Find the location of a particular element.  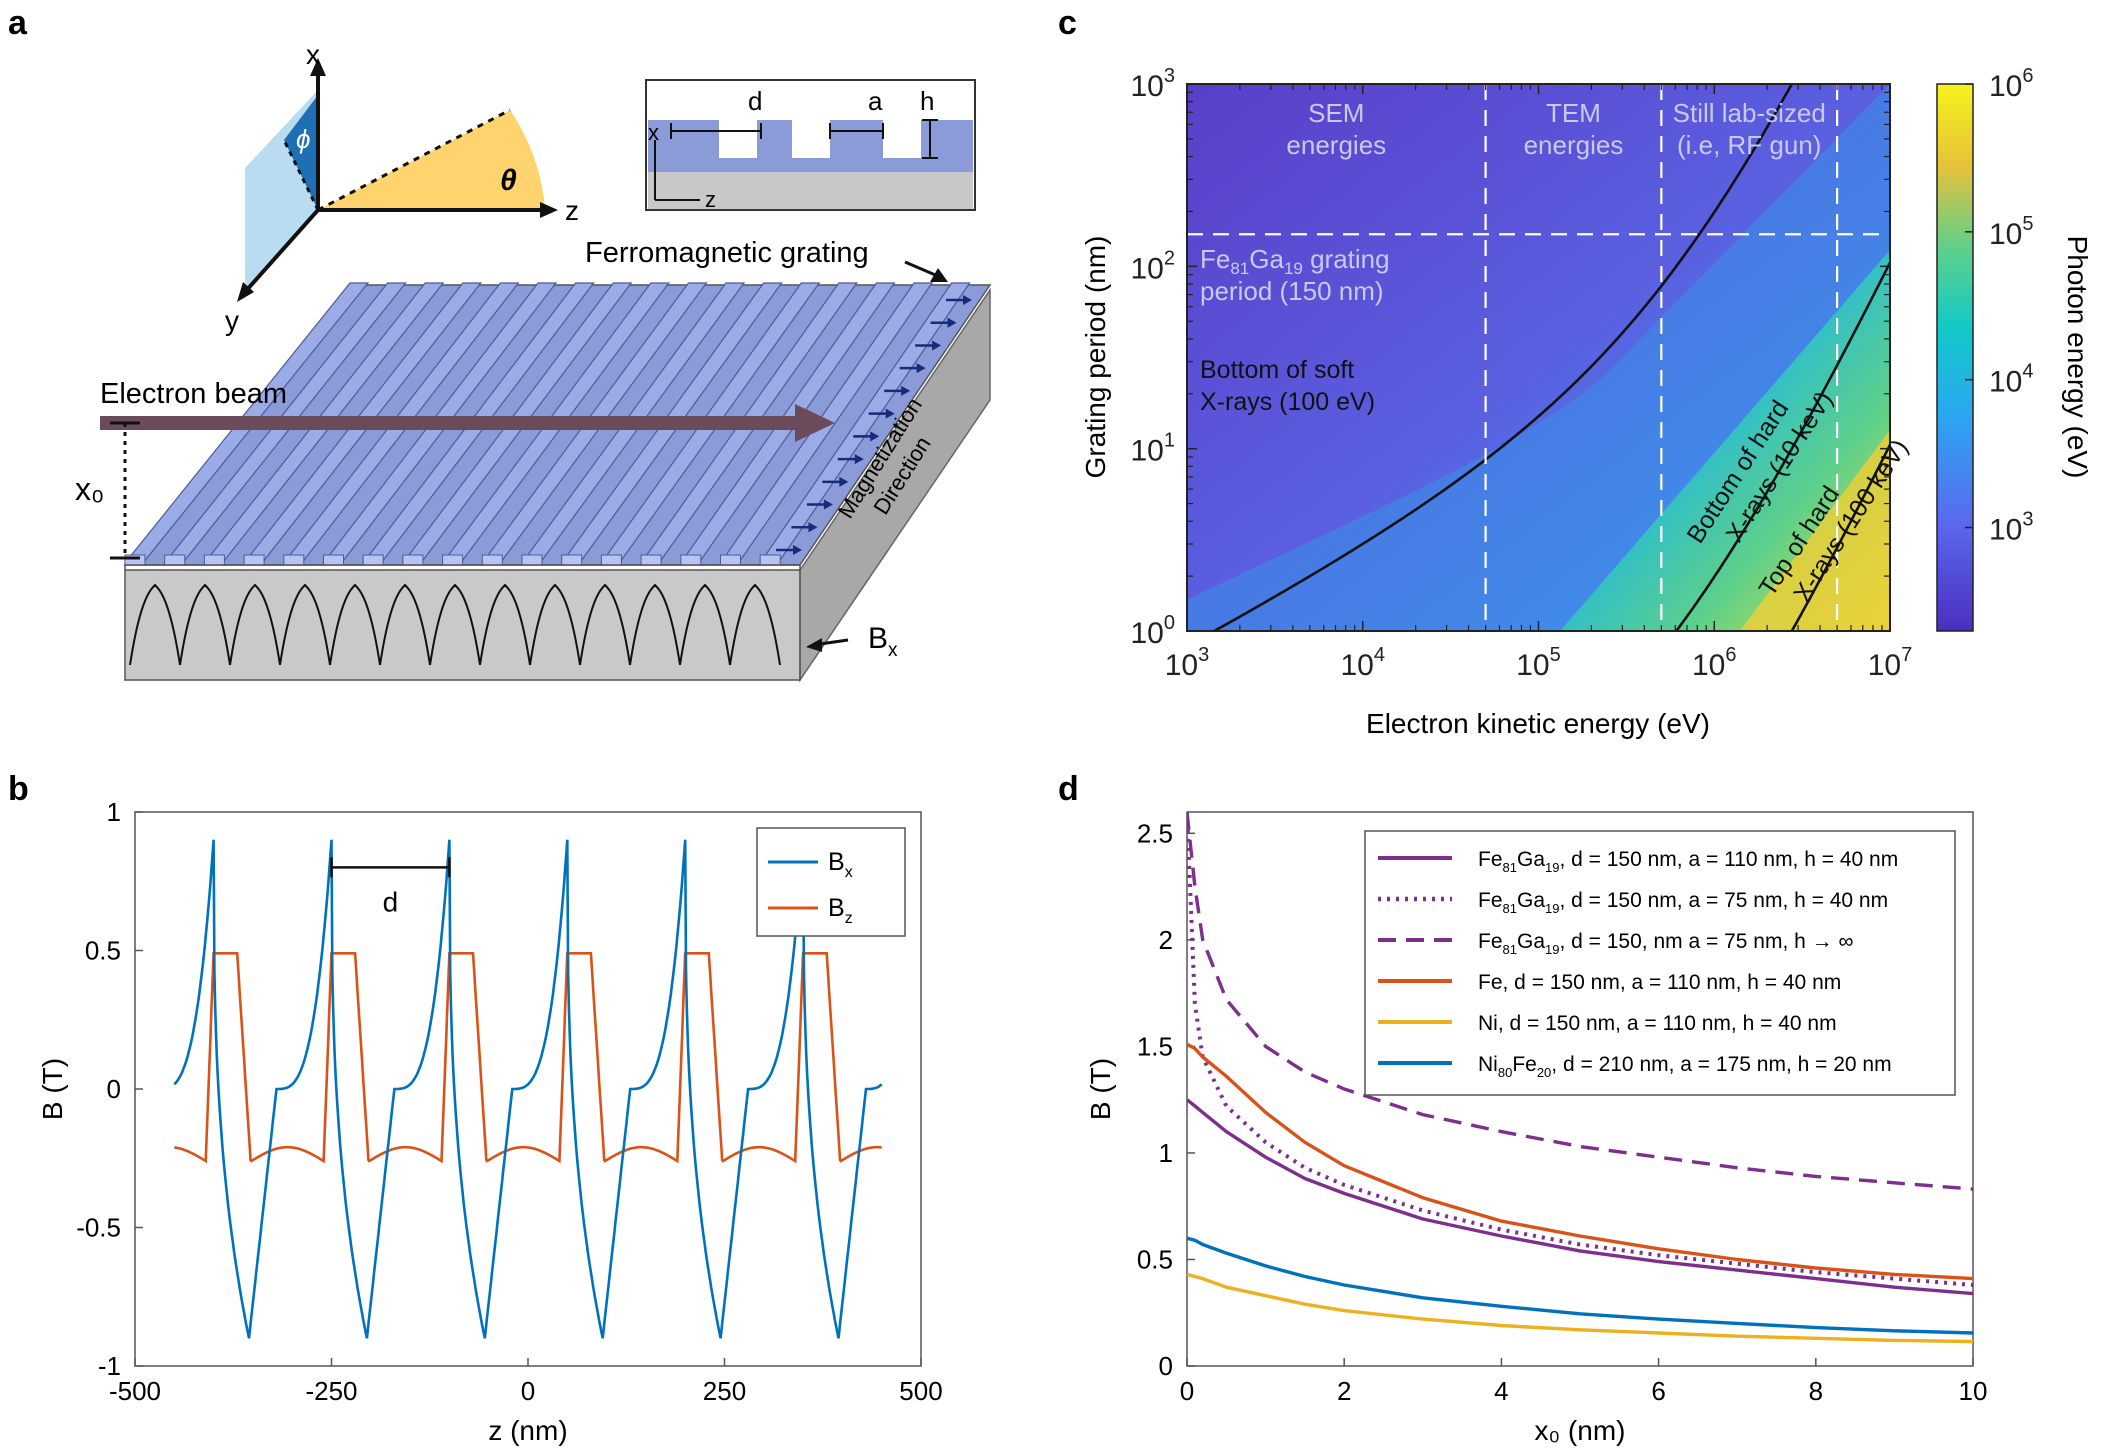

panel-d-series is located at coordinates (1580, 1078).